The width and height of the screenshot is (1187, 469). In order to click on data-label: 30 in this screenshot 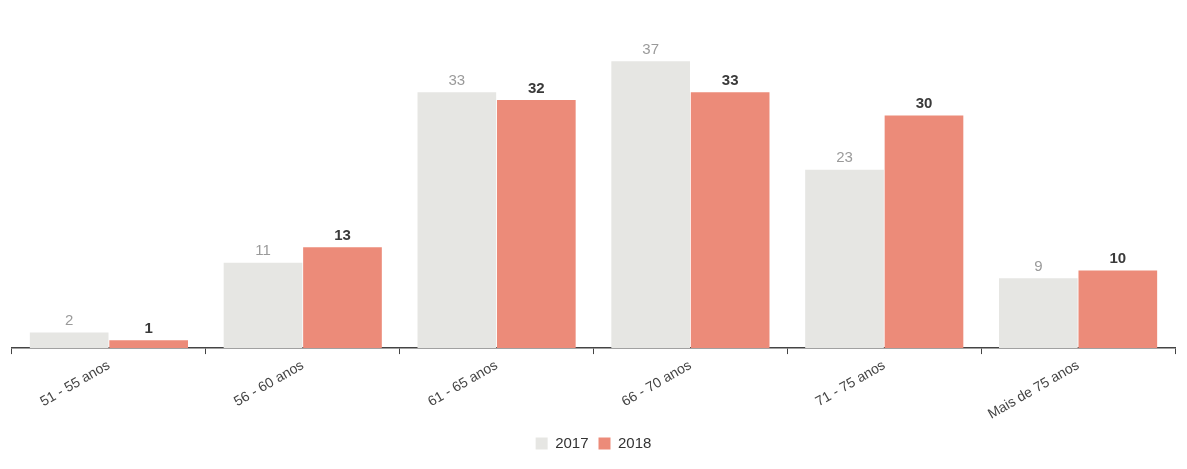, I will do `click(924, 103)`.